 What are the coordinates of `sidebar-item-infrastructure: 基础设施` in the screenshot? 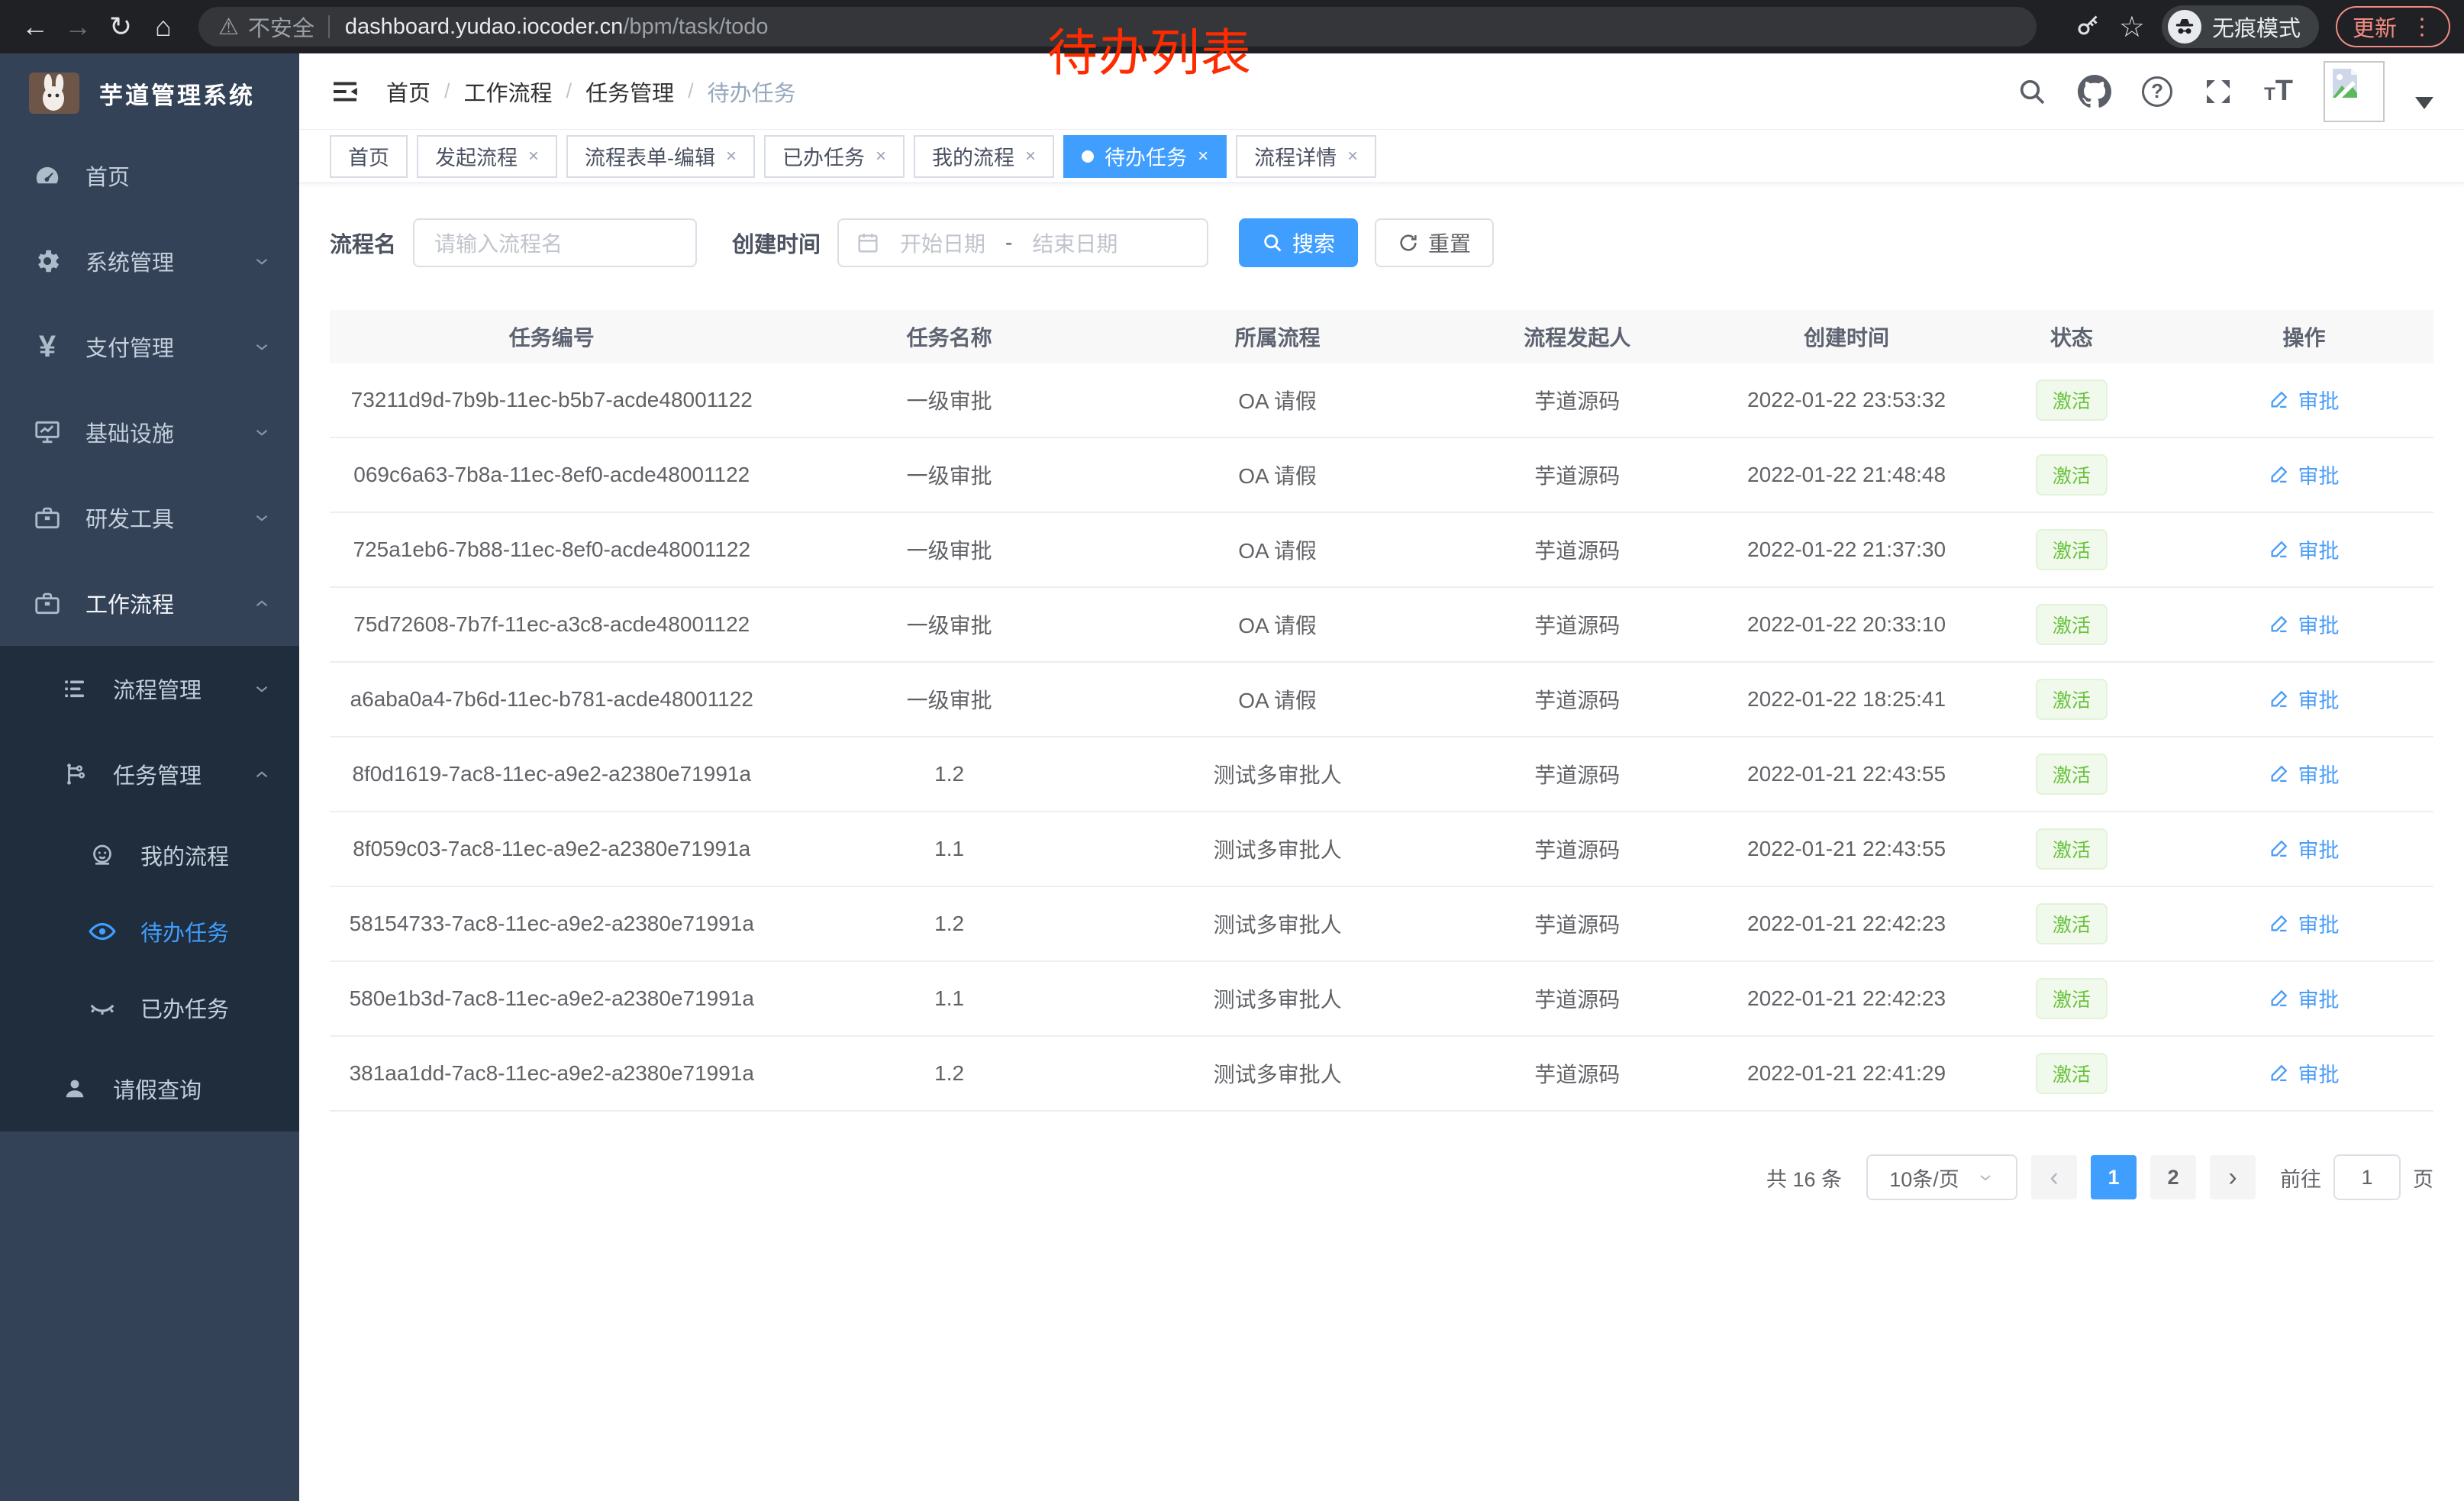 It's located at (150, 432).